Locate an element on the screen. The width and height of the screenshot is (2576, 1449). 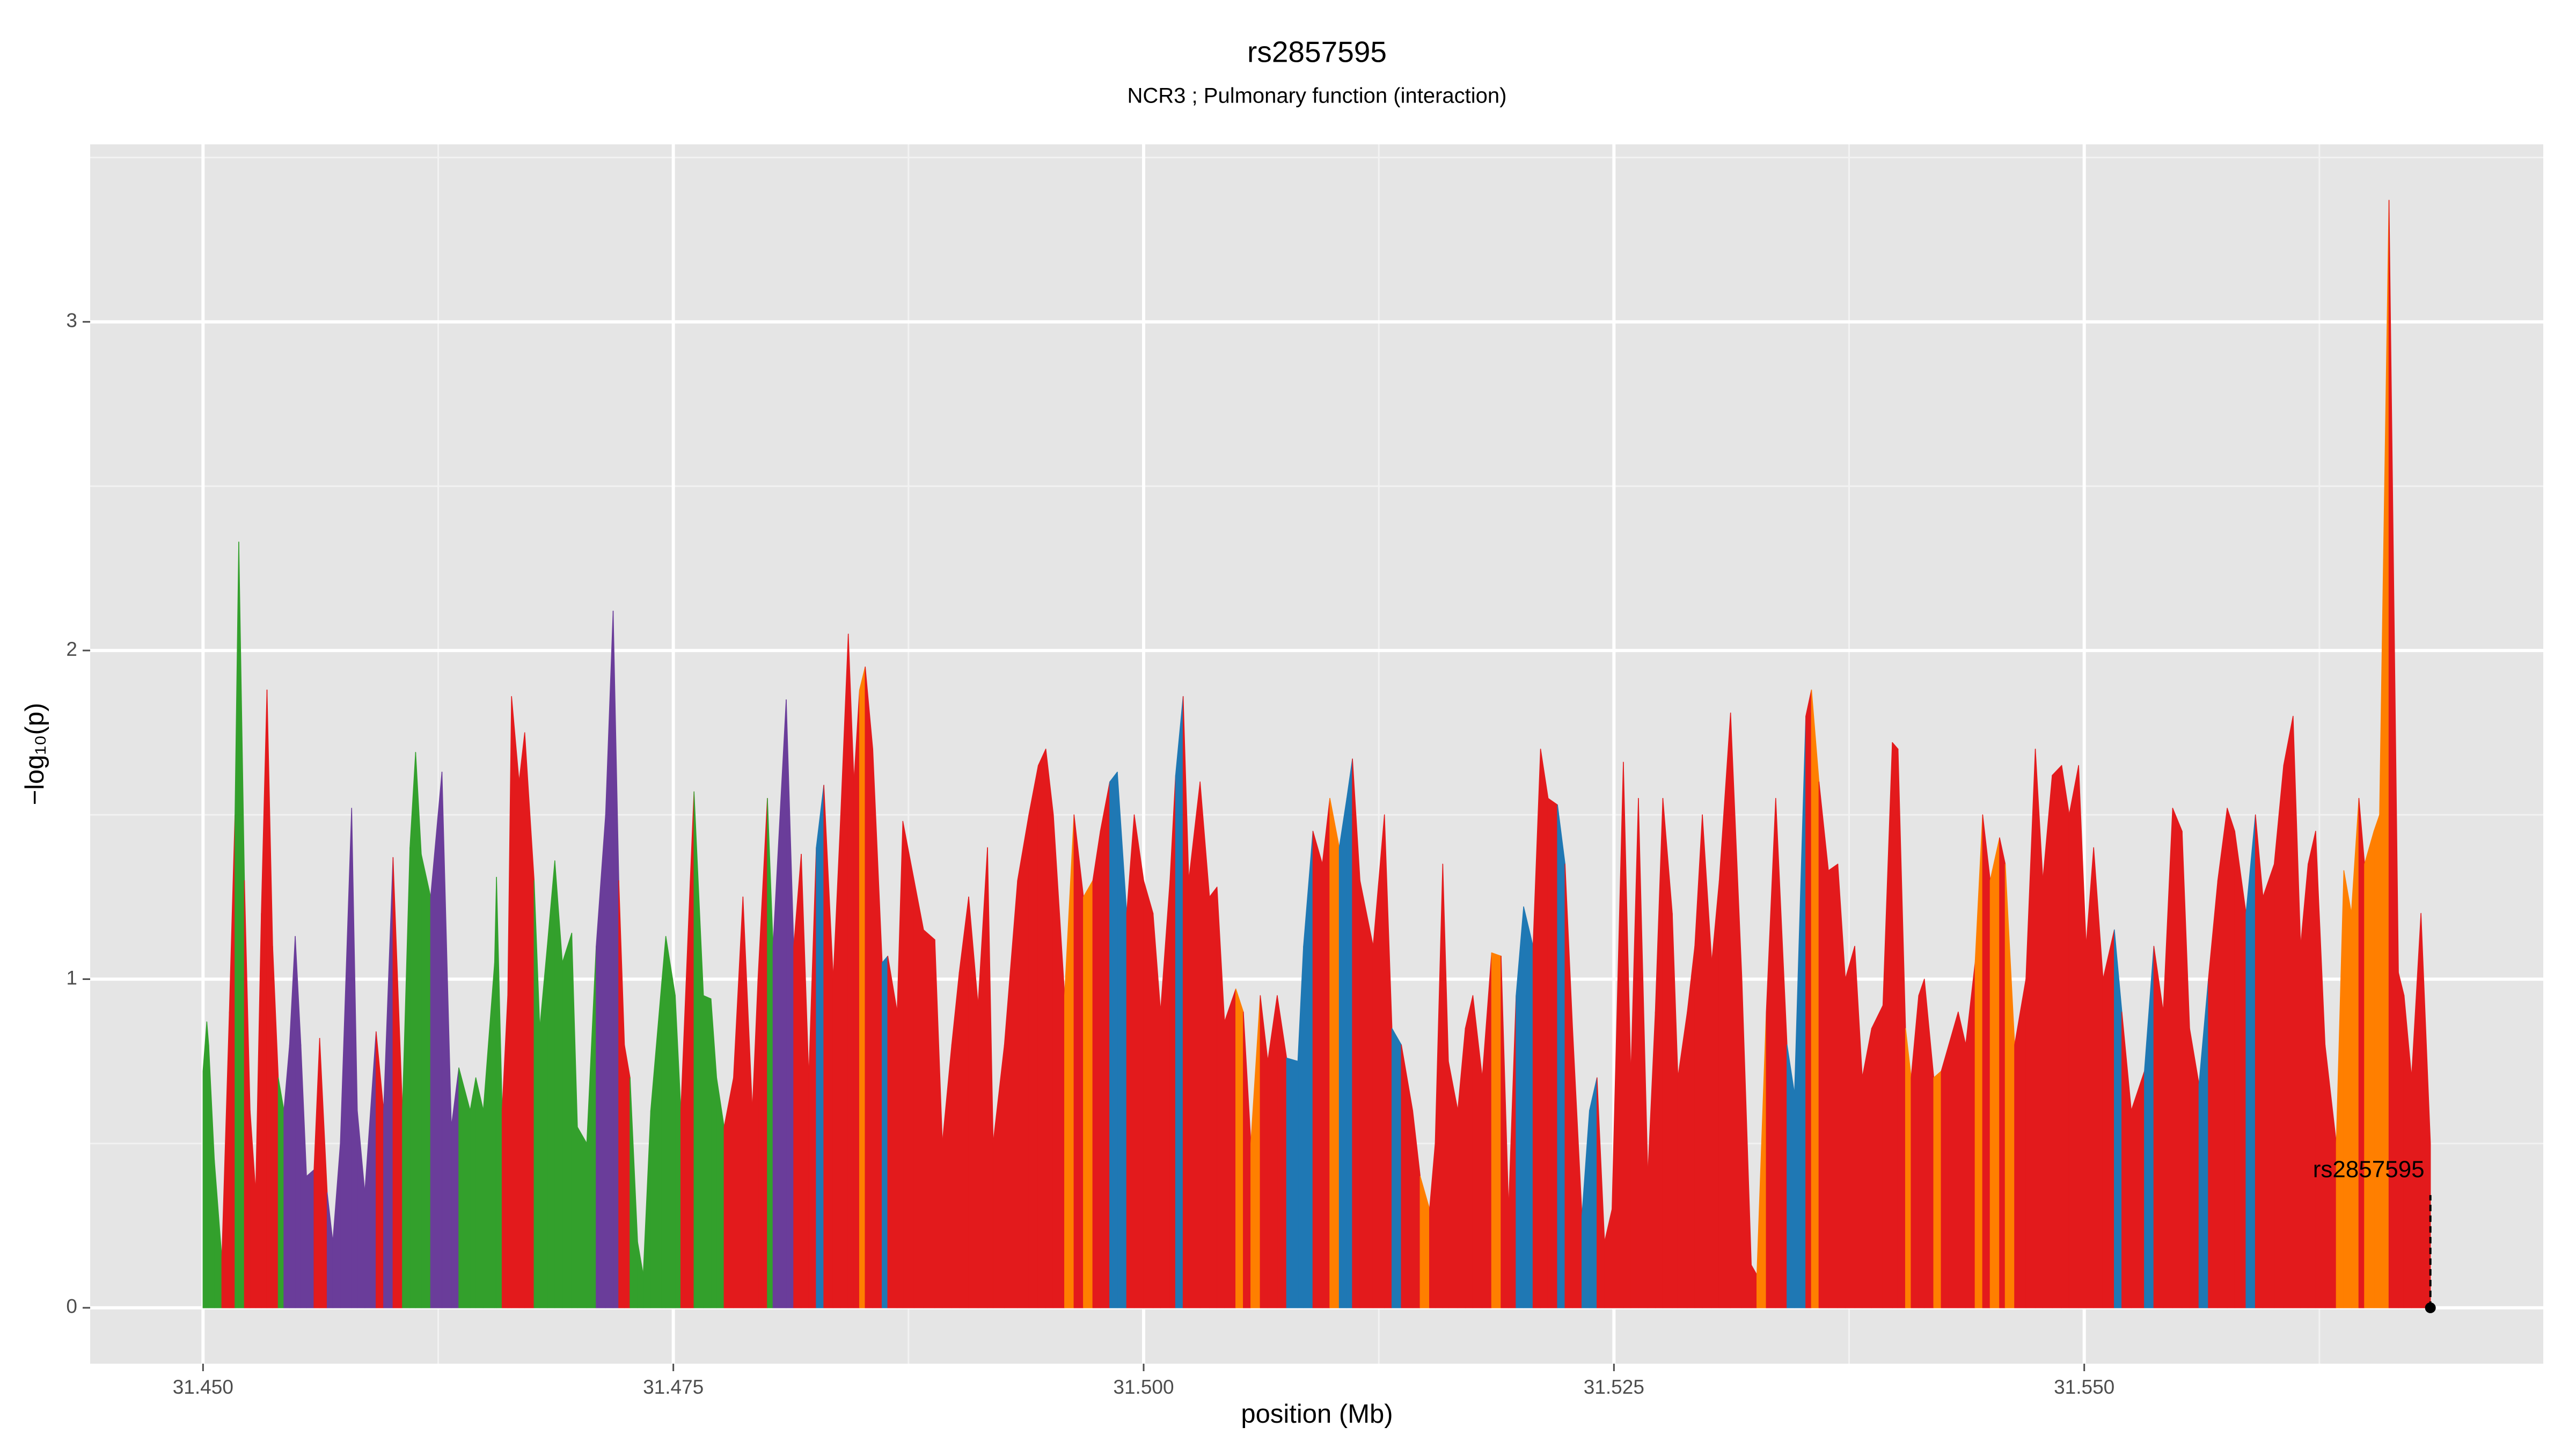
y-axis-title: −log₁₀(p) is located at coordinates (34, 754).